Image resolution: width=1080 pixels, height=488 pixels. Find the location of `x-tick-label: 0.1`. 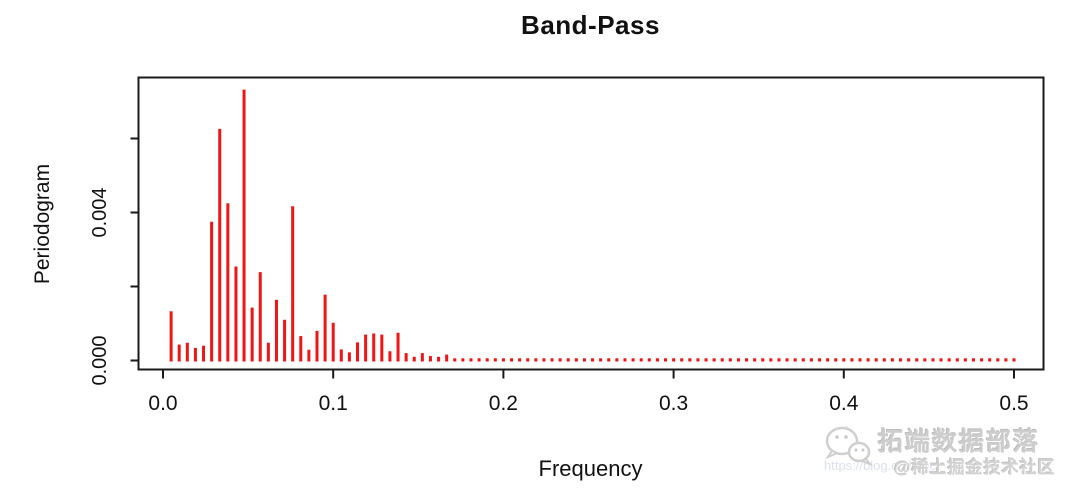

x-tick-label: 0.1 is located at coordinates (333, 403).